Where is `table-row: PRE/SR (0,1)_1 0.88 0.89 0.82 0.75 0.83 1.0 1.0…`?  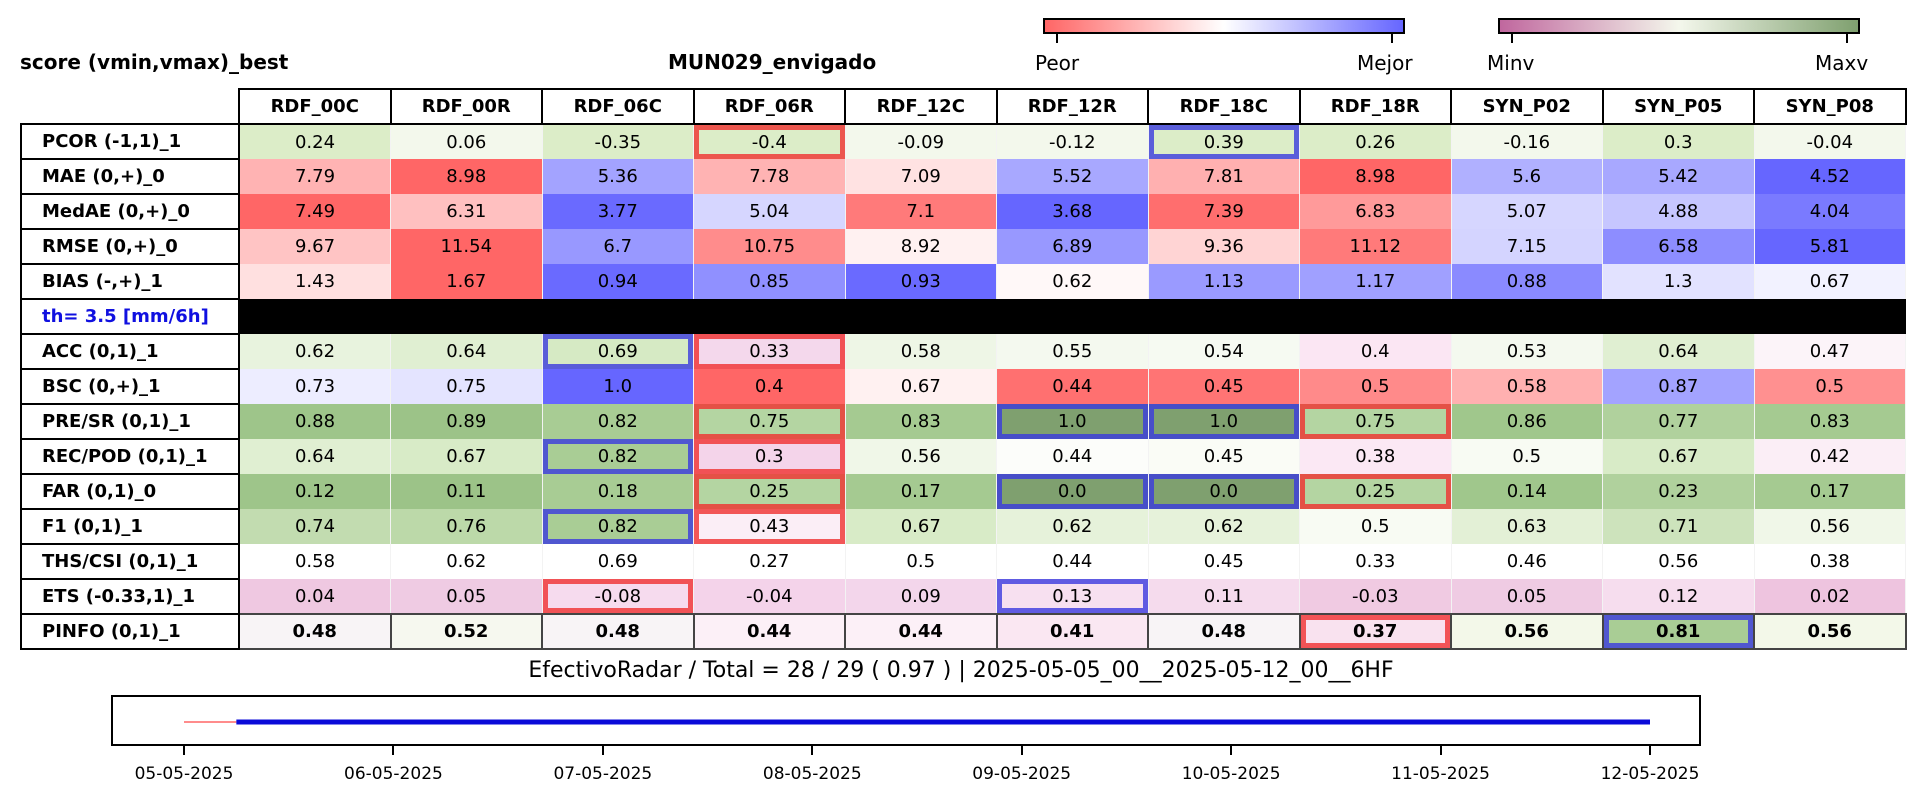 table-row: PRE/SR (0,1)_1 0.88 0.89 0.82 0.75 0.83 1.0 1.0… is located at coordinates (963, 421).